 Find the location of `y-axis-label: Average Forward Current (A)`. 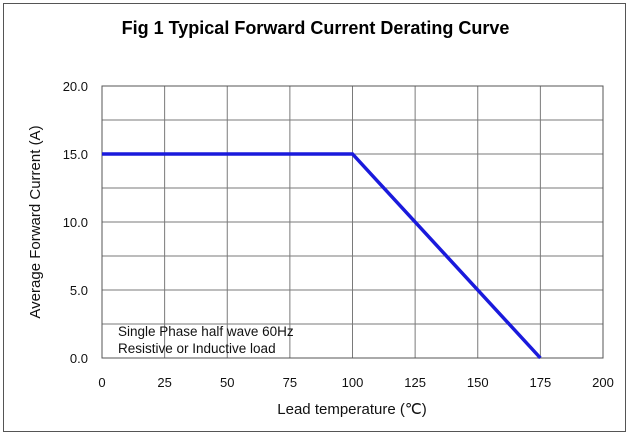

y-axis-label: Average Forward Current (A) is located at coordinates (35, 221).